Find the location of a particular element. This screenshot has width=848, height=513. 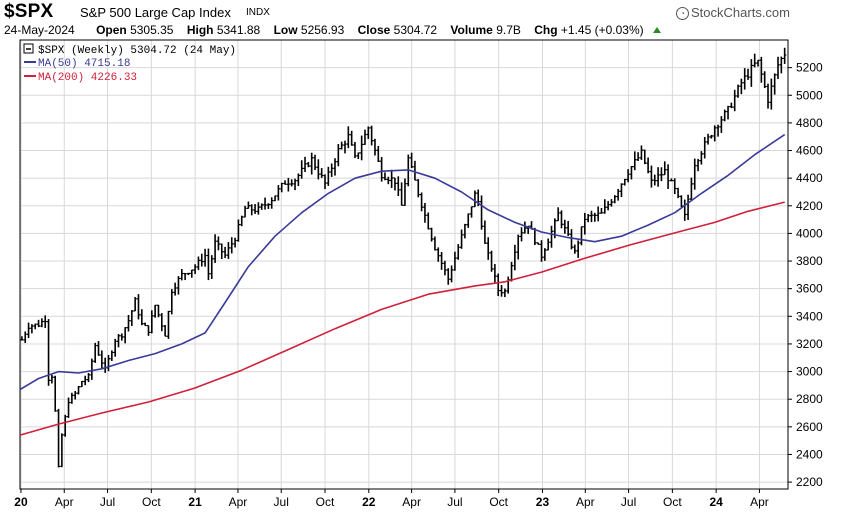

x-tick-label: 22 is located at coordinates (369, 502).